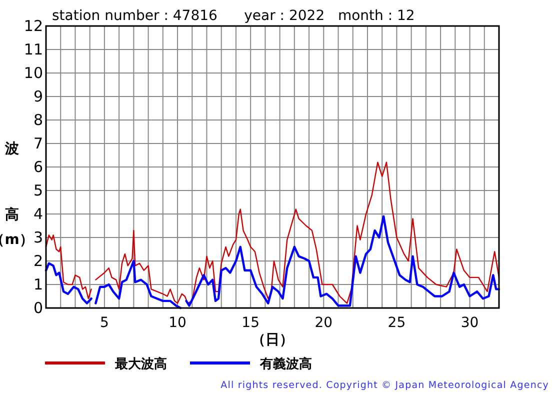 This screenshot has width=555, height=395. Describe the element at coordinates (233, 16) in the screenshot. I see `chart-title: station number : 47816 year : 2022 month : 12` at that location.